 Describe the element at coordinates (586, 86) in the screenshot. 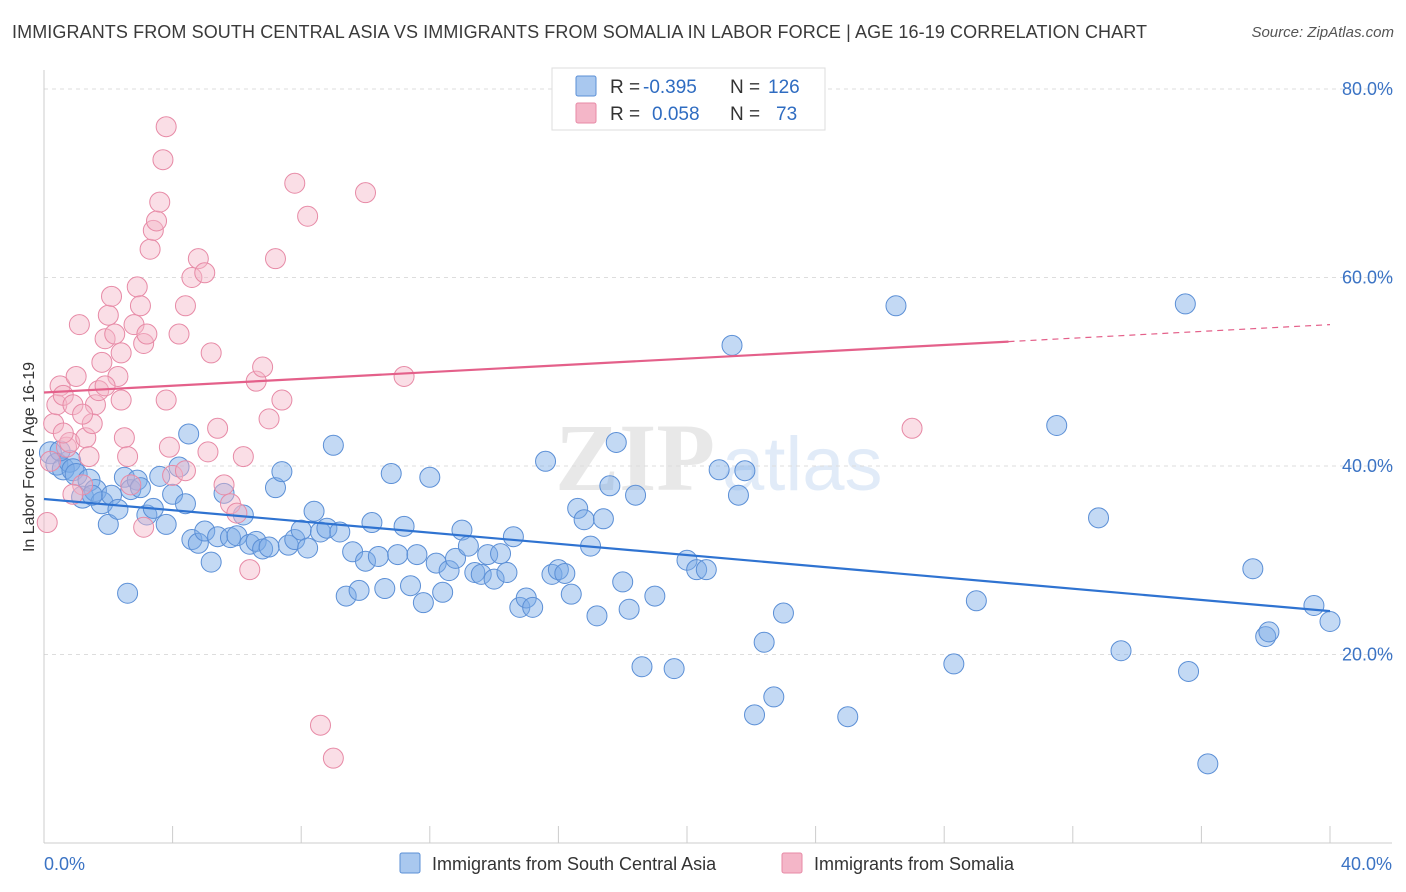

I see `legend-swatch-blue` at that location.